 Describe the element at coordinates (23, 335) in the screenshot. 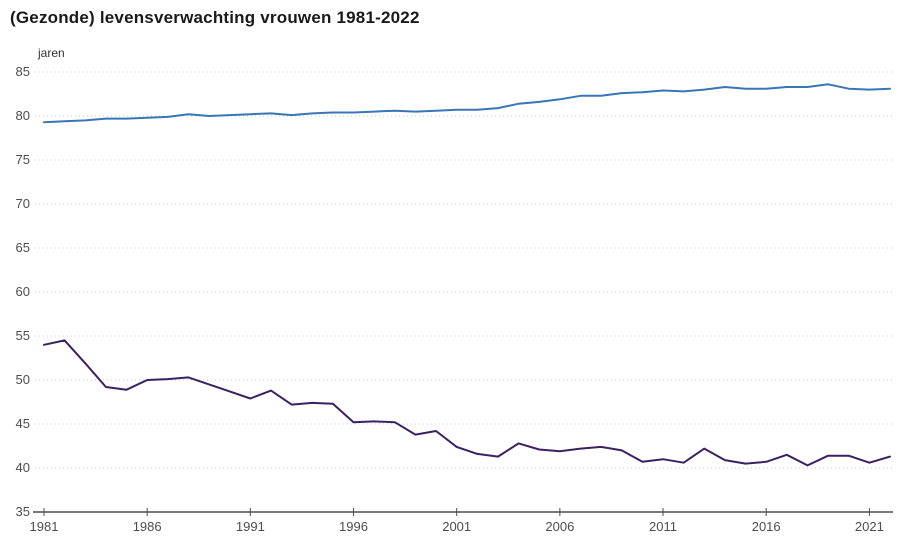

I see `y-axis-tick-label: 55` at that location.